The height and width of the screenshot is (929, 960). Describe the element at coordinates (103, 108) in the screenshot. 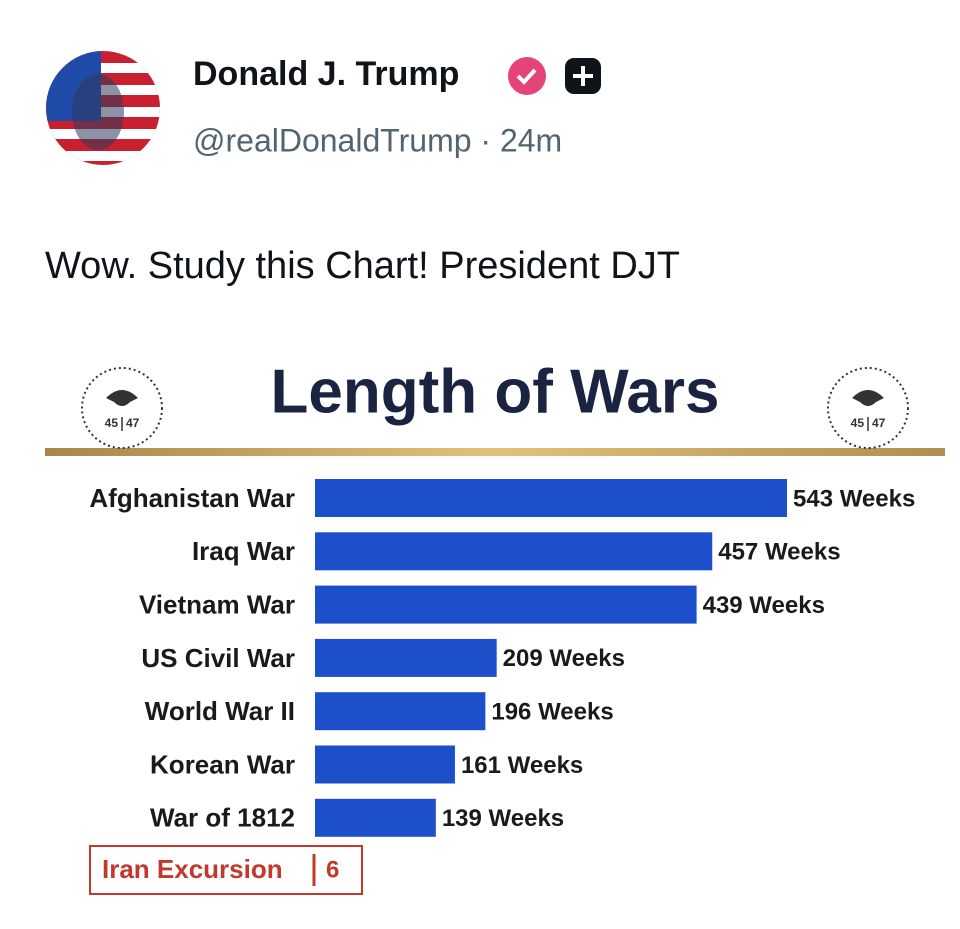

I see `avatar` at that location.